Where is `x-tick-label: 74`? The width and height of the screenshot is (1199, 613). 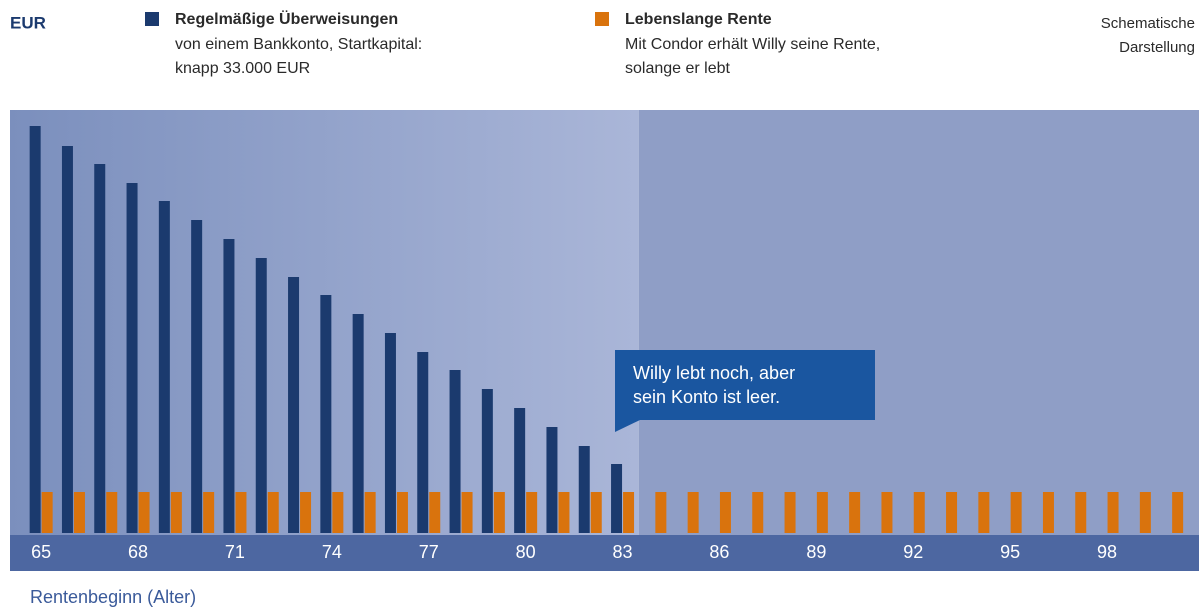 x-tick-label: 74 is located at coordinates (332, 552).